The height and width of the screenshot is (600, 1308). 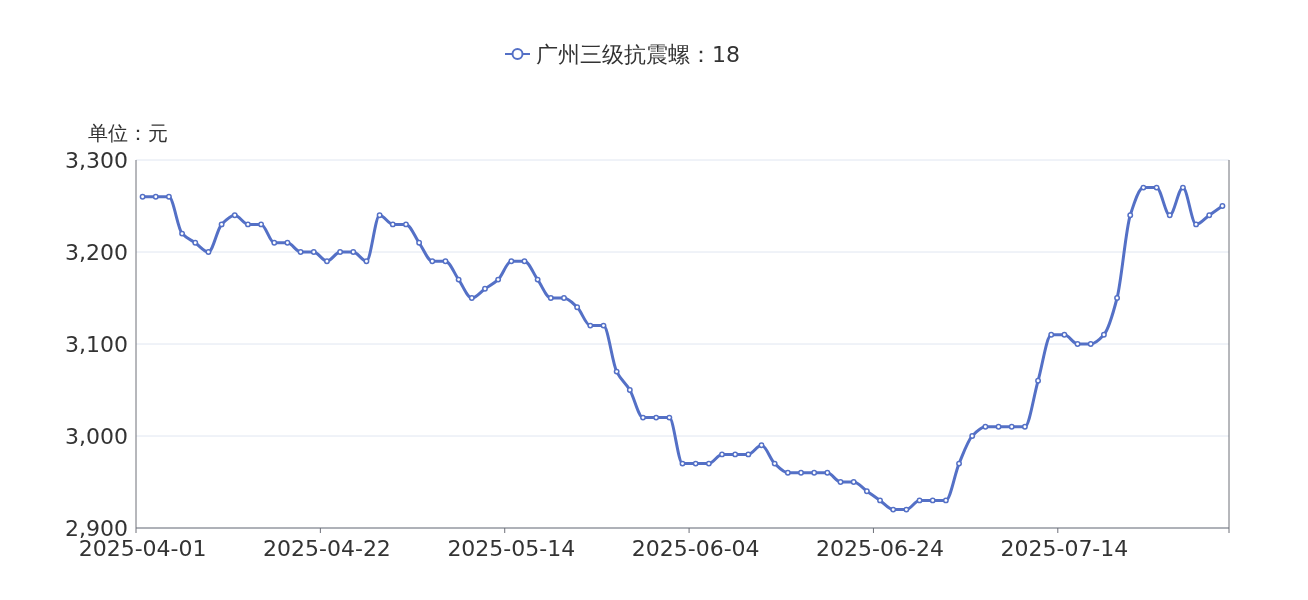 I want to click on y-axis-title: 单位：元, so click(x=128, y=133).